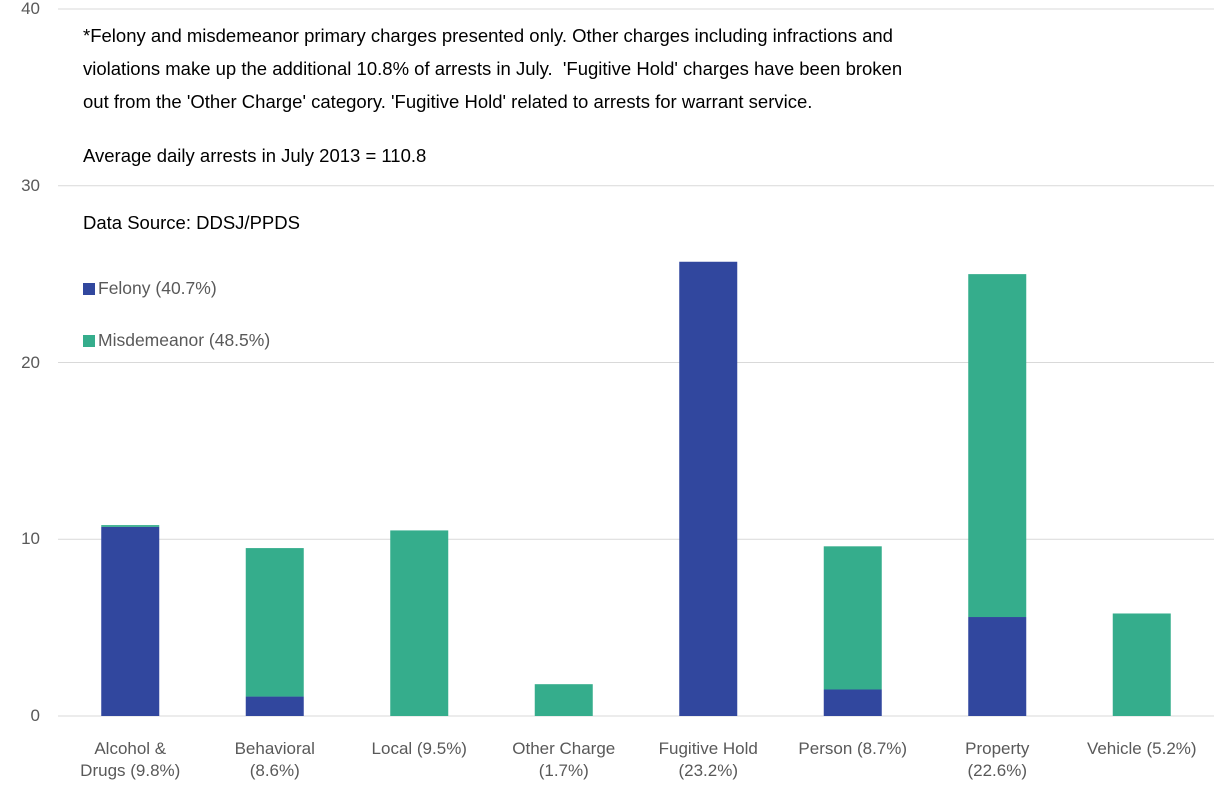  Describe the element at coordinates (708, 759) in the screenshot. I see `x-tick-label: Fugitive Hold (23.2%)` at that location.